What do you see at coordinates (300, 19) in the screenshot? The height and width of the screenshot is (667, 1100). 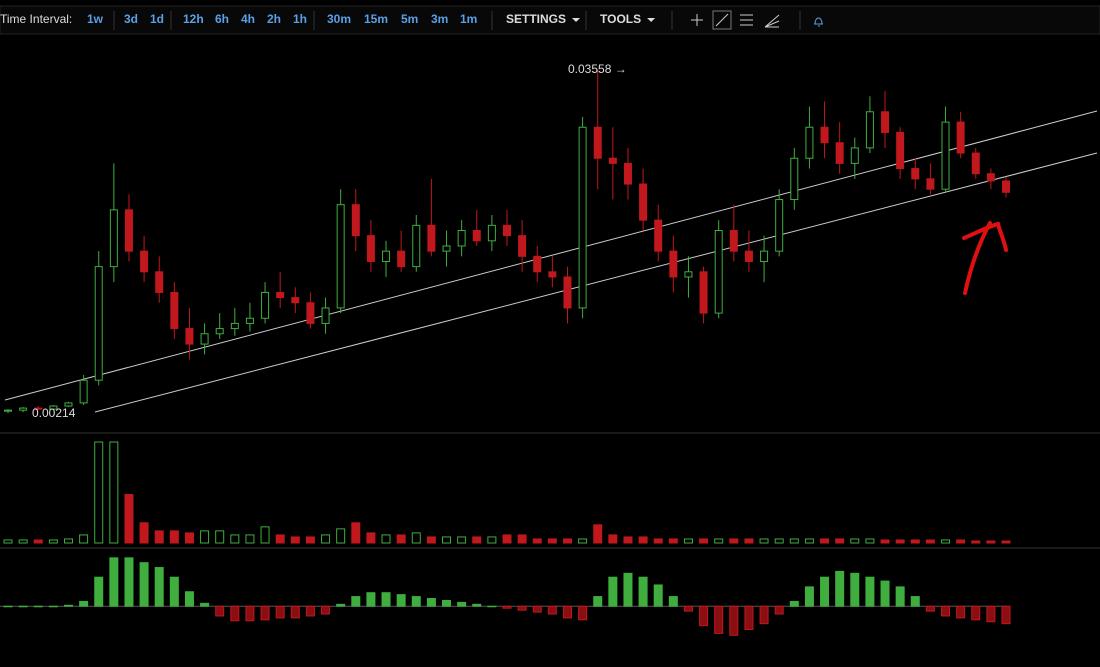 I see `interval-button: 1h` at bounding box center [300, 19].